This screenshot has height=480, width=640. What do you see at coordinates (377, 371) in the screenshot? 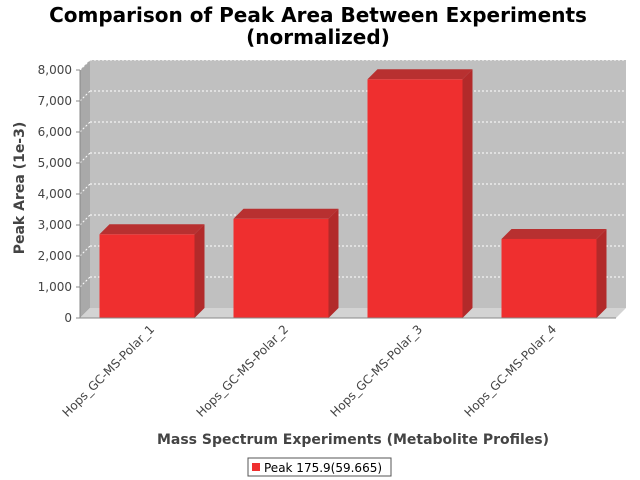
I see `x-tick-label: Hops_GC-MS-Polar_3` at bounding box center [377, 371].